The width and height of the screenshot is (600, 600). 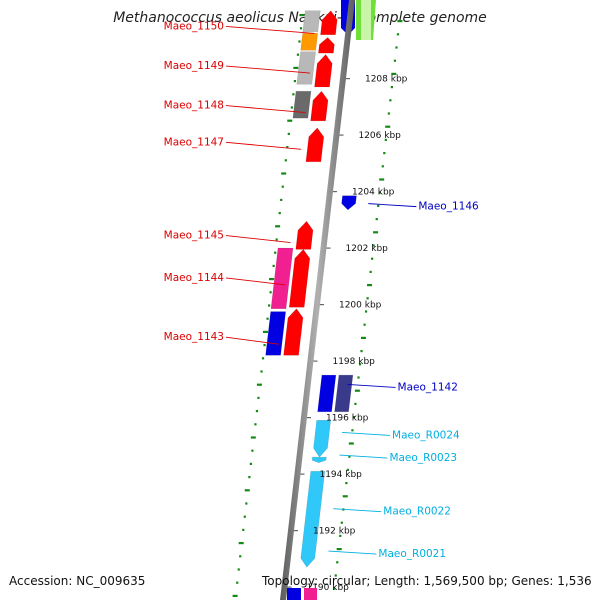 What do you see at coordinates (360, 306) in the screenshot?
I see `scale-tick-label: 1200 kbp` at bounding box center [360, 306].